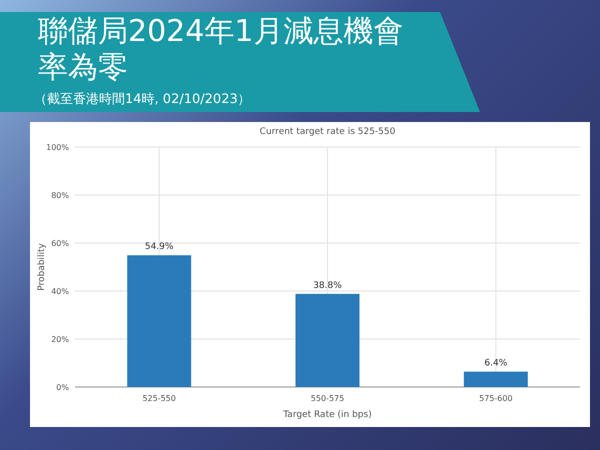 The height and width of the screenshot is (450, 600). What do you see at coordinates (327, 285) in the screenshot?
I see `data-label: 38.8%` at bounding box center [327, 285].